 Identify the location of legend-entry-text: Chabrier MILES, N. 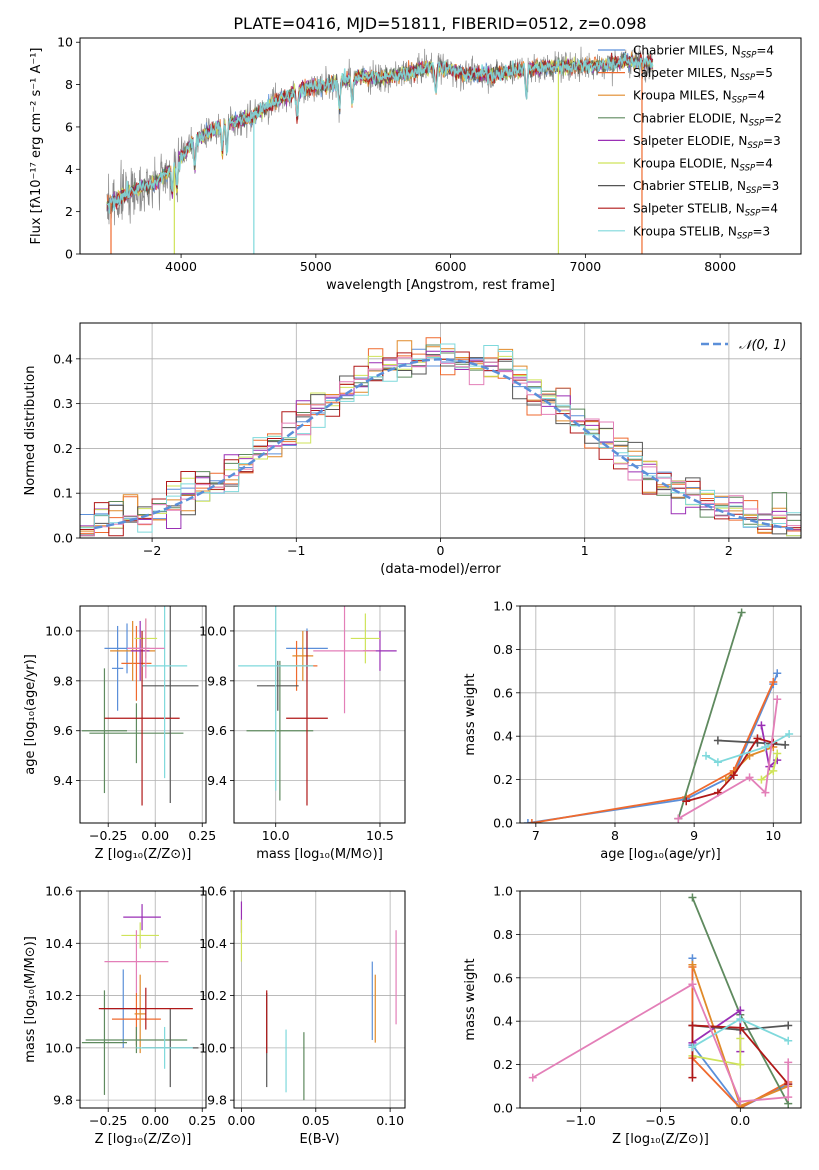
(687, 51).